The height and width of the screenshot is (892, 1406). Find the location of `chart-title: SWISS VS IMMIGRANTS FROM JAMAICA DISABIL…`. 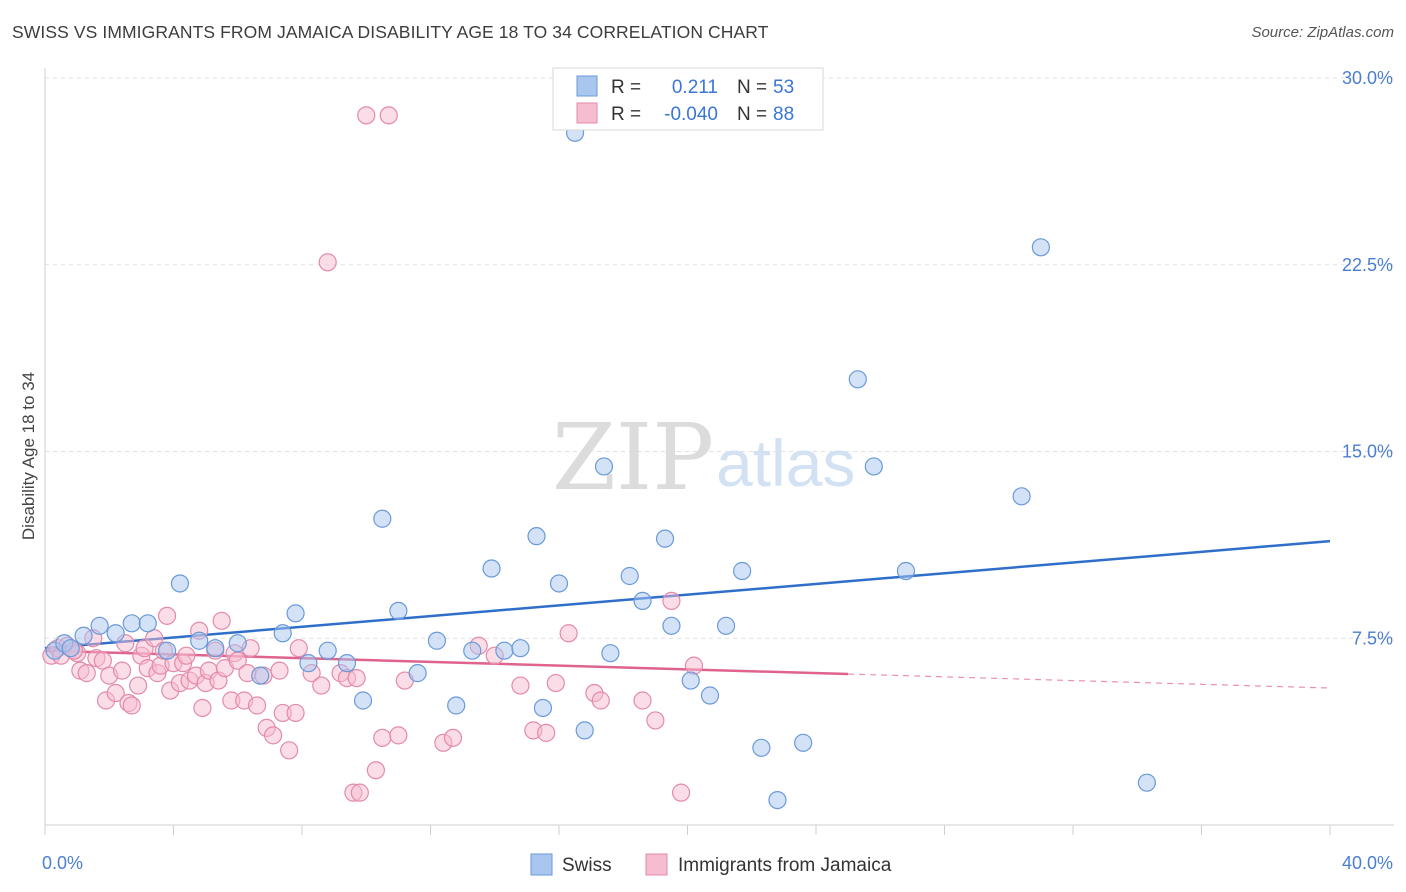

chart-title: SWISS VS IMMIGRANTS FROM JAMAICA DISABIL… is located at coordinates (390, 32).